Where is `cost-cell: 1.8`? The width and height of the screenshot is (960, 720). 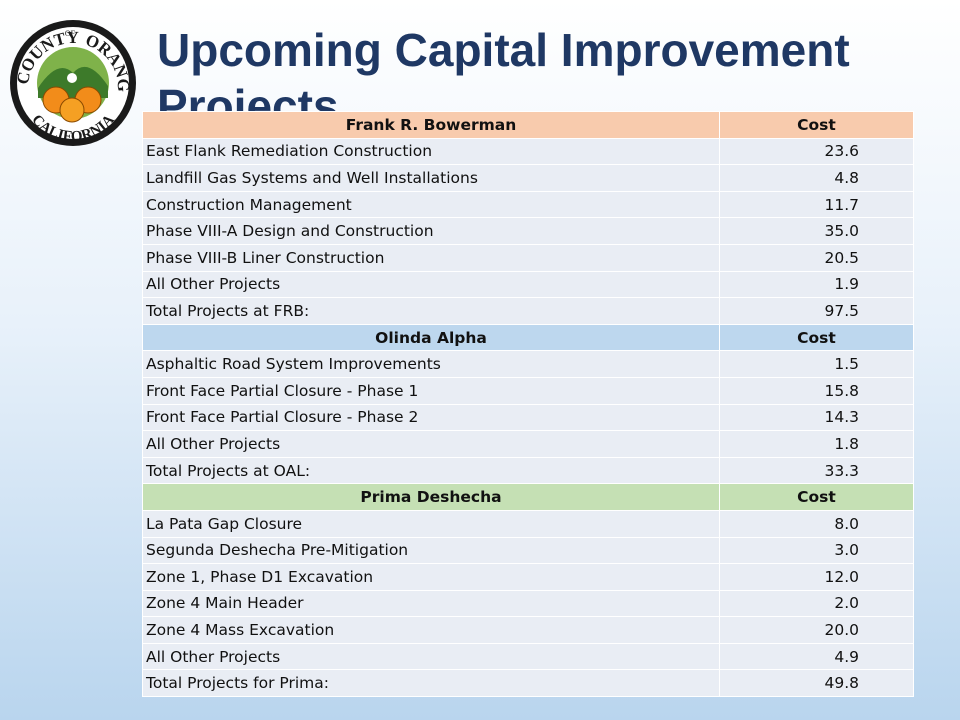 cost-cell: 1.8 is located at coordinates (816, 444).